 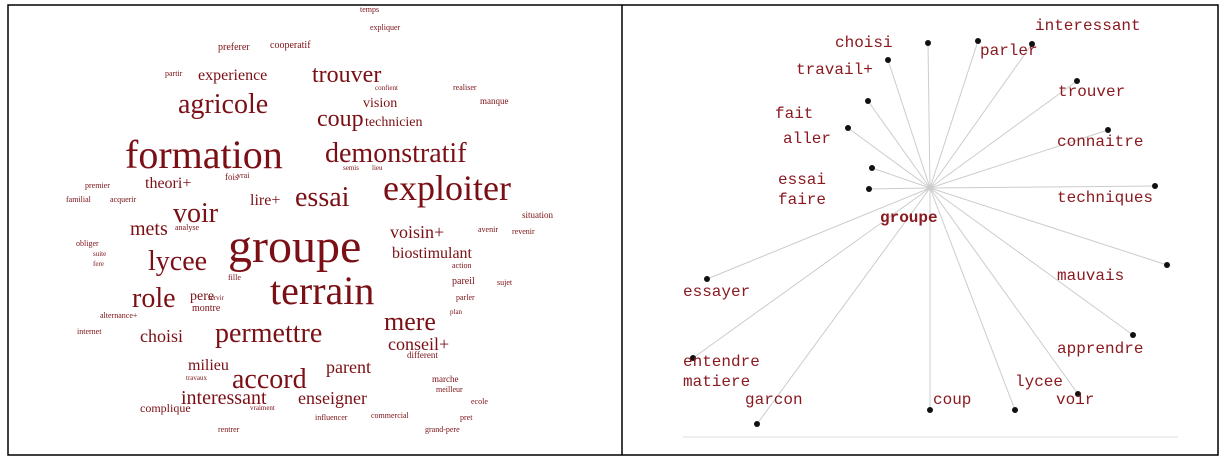 What do you see at coordinates (97, 185) in the screenshot?
I see `cloud-word: premier` at bounding box center [97, 185].